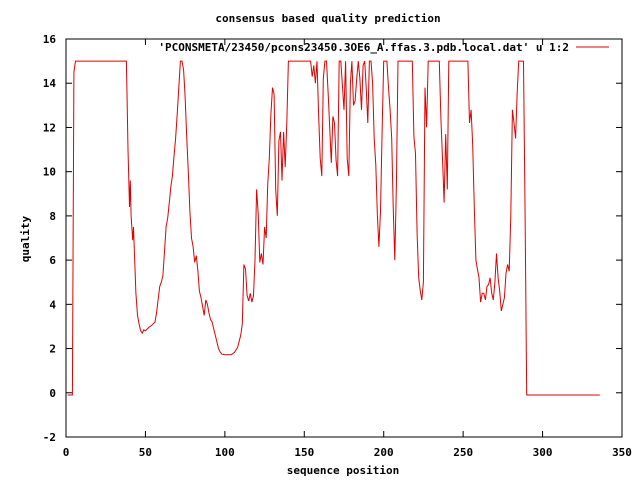  I want to click on y-tick-label: 6, so click(52, 260).